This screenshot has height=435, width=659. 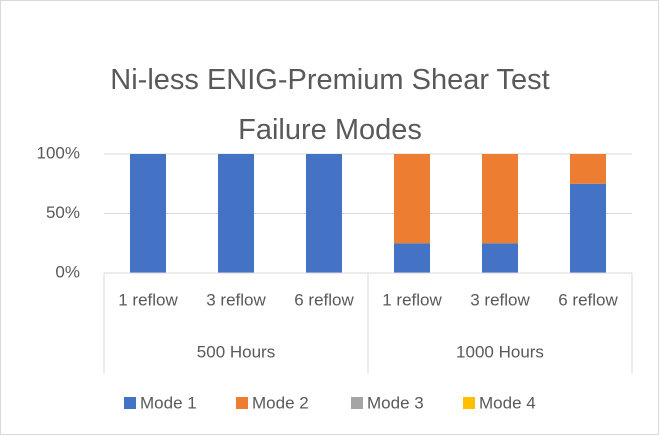 What do you see at coordinates (236, 351) in the screenshot?
I see `group-label: 500 Hours` at bounding box center [236, 351].